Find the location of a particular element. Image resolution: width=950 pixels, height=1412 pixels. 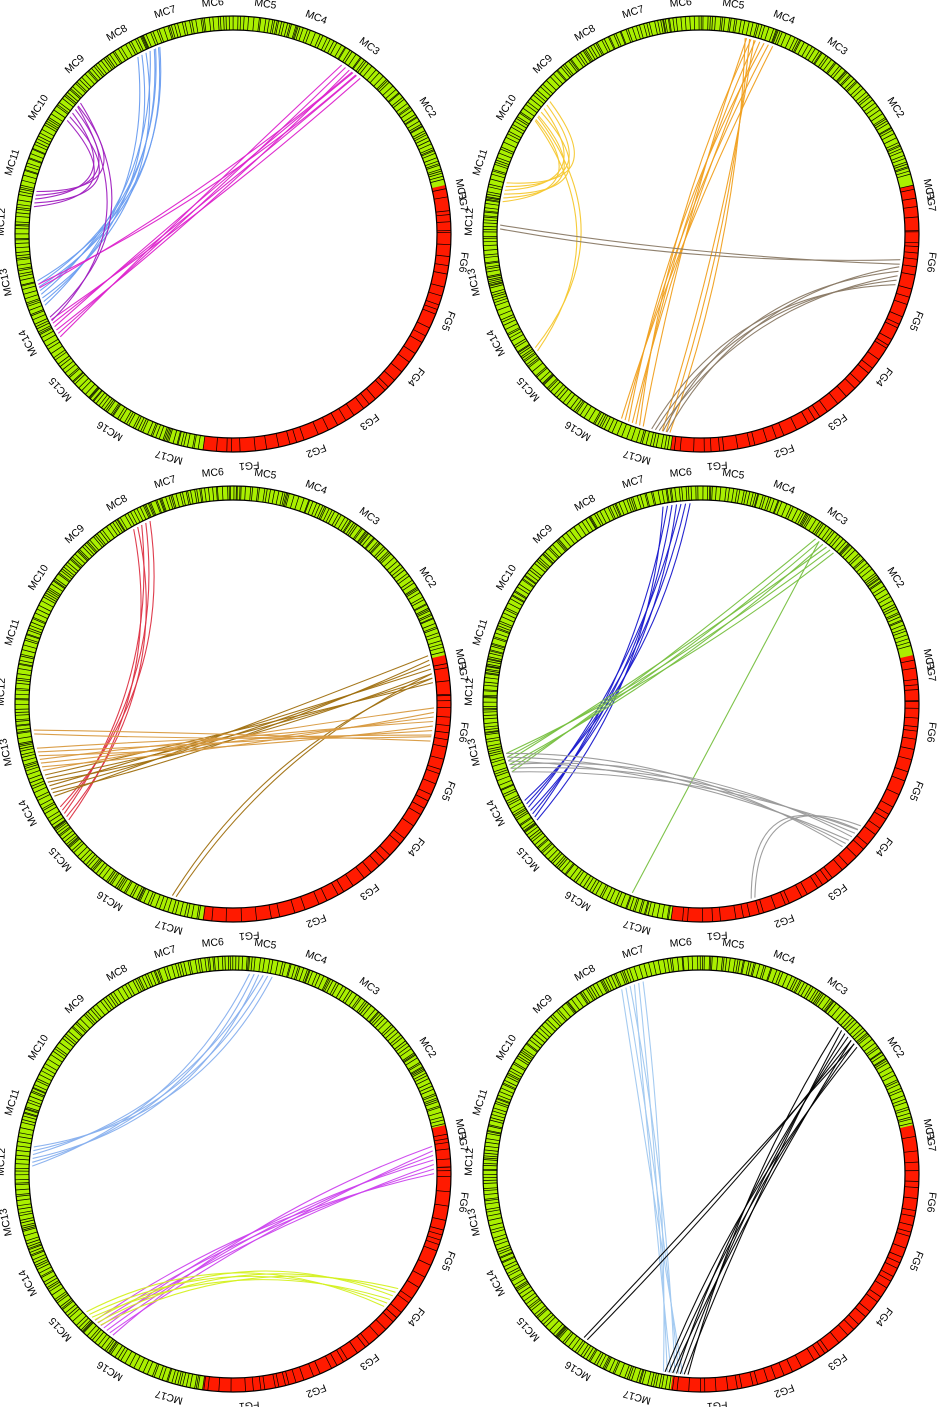

chromosome-label-mc3: MC3 is located at coordinates (369, 46).